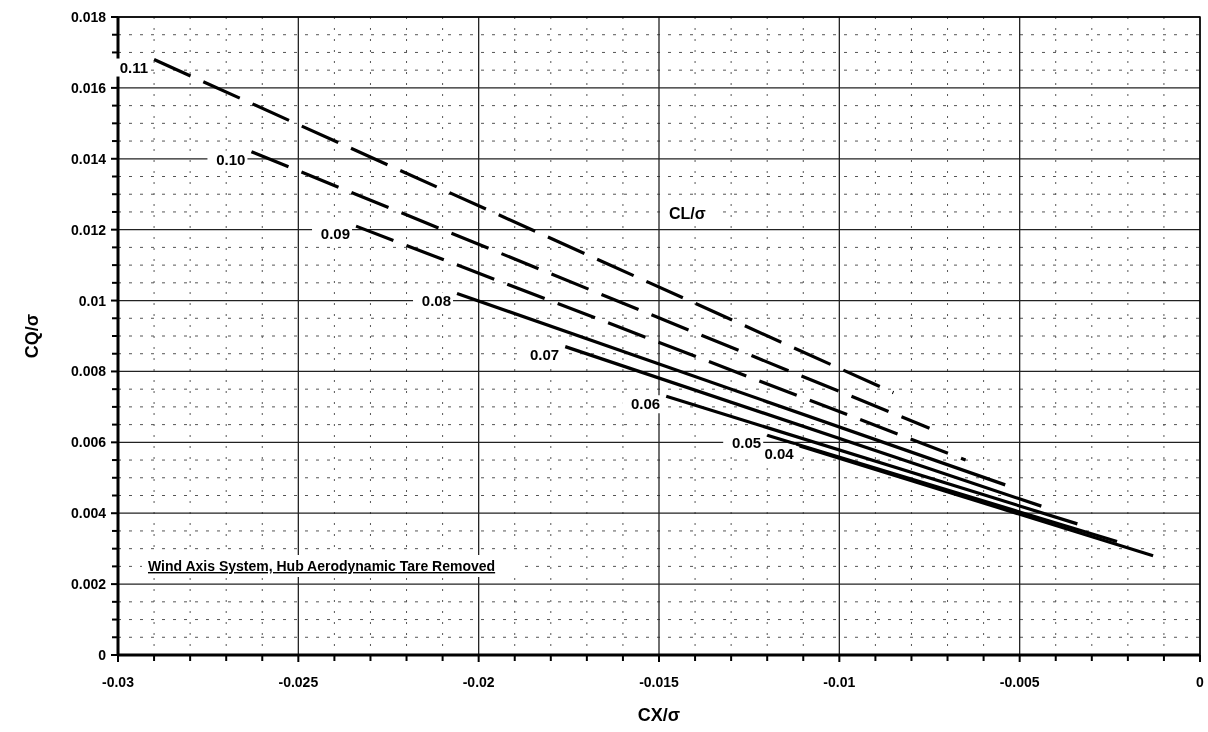 This screenshot has width=1208, height=732. I want to click on series-label: 0.06, so click(646, 404).